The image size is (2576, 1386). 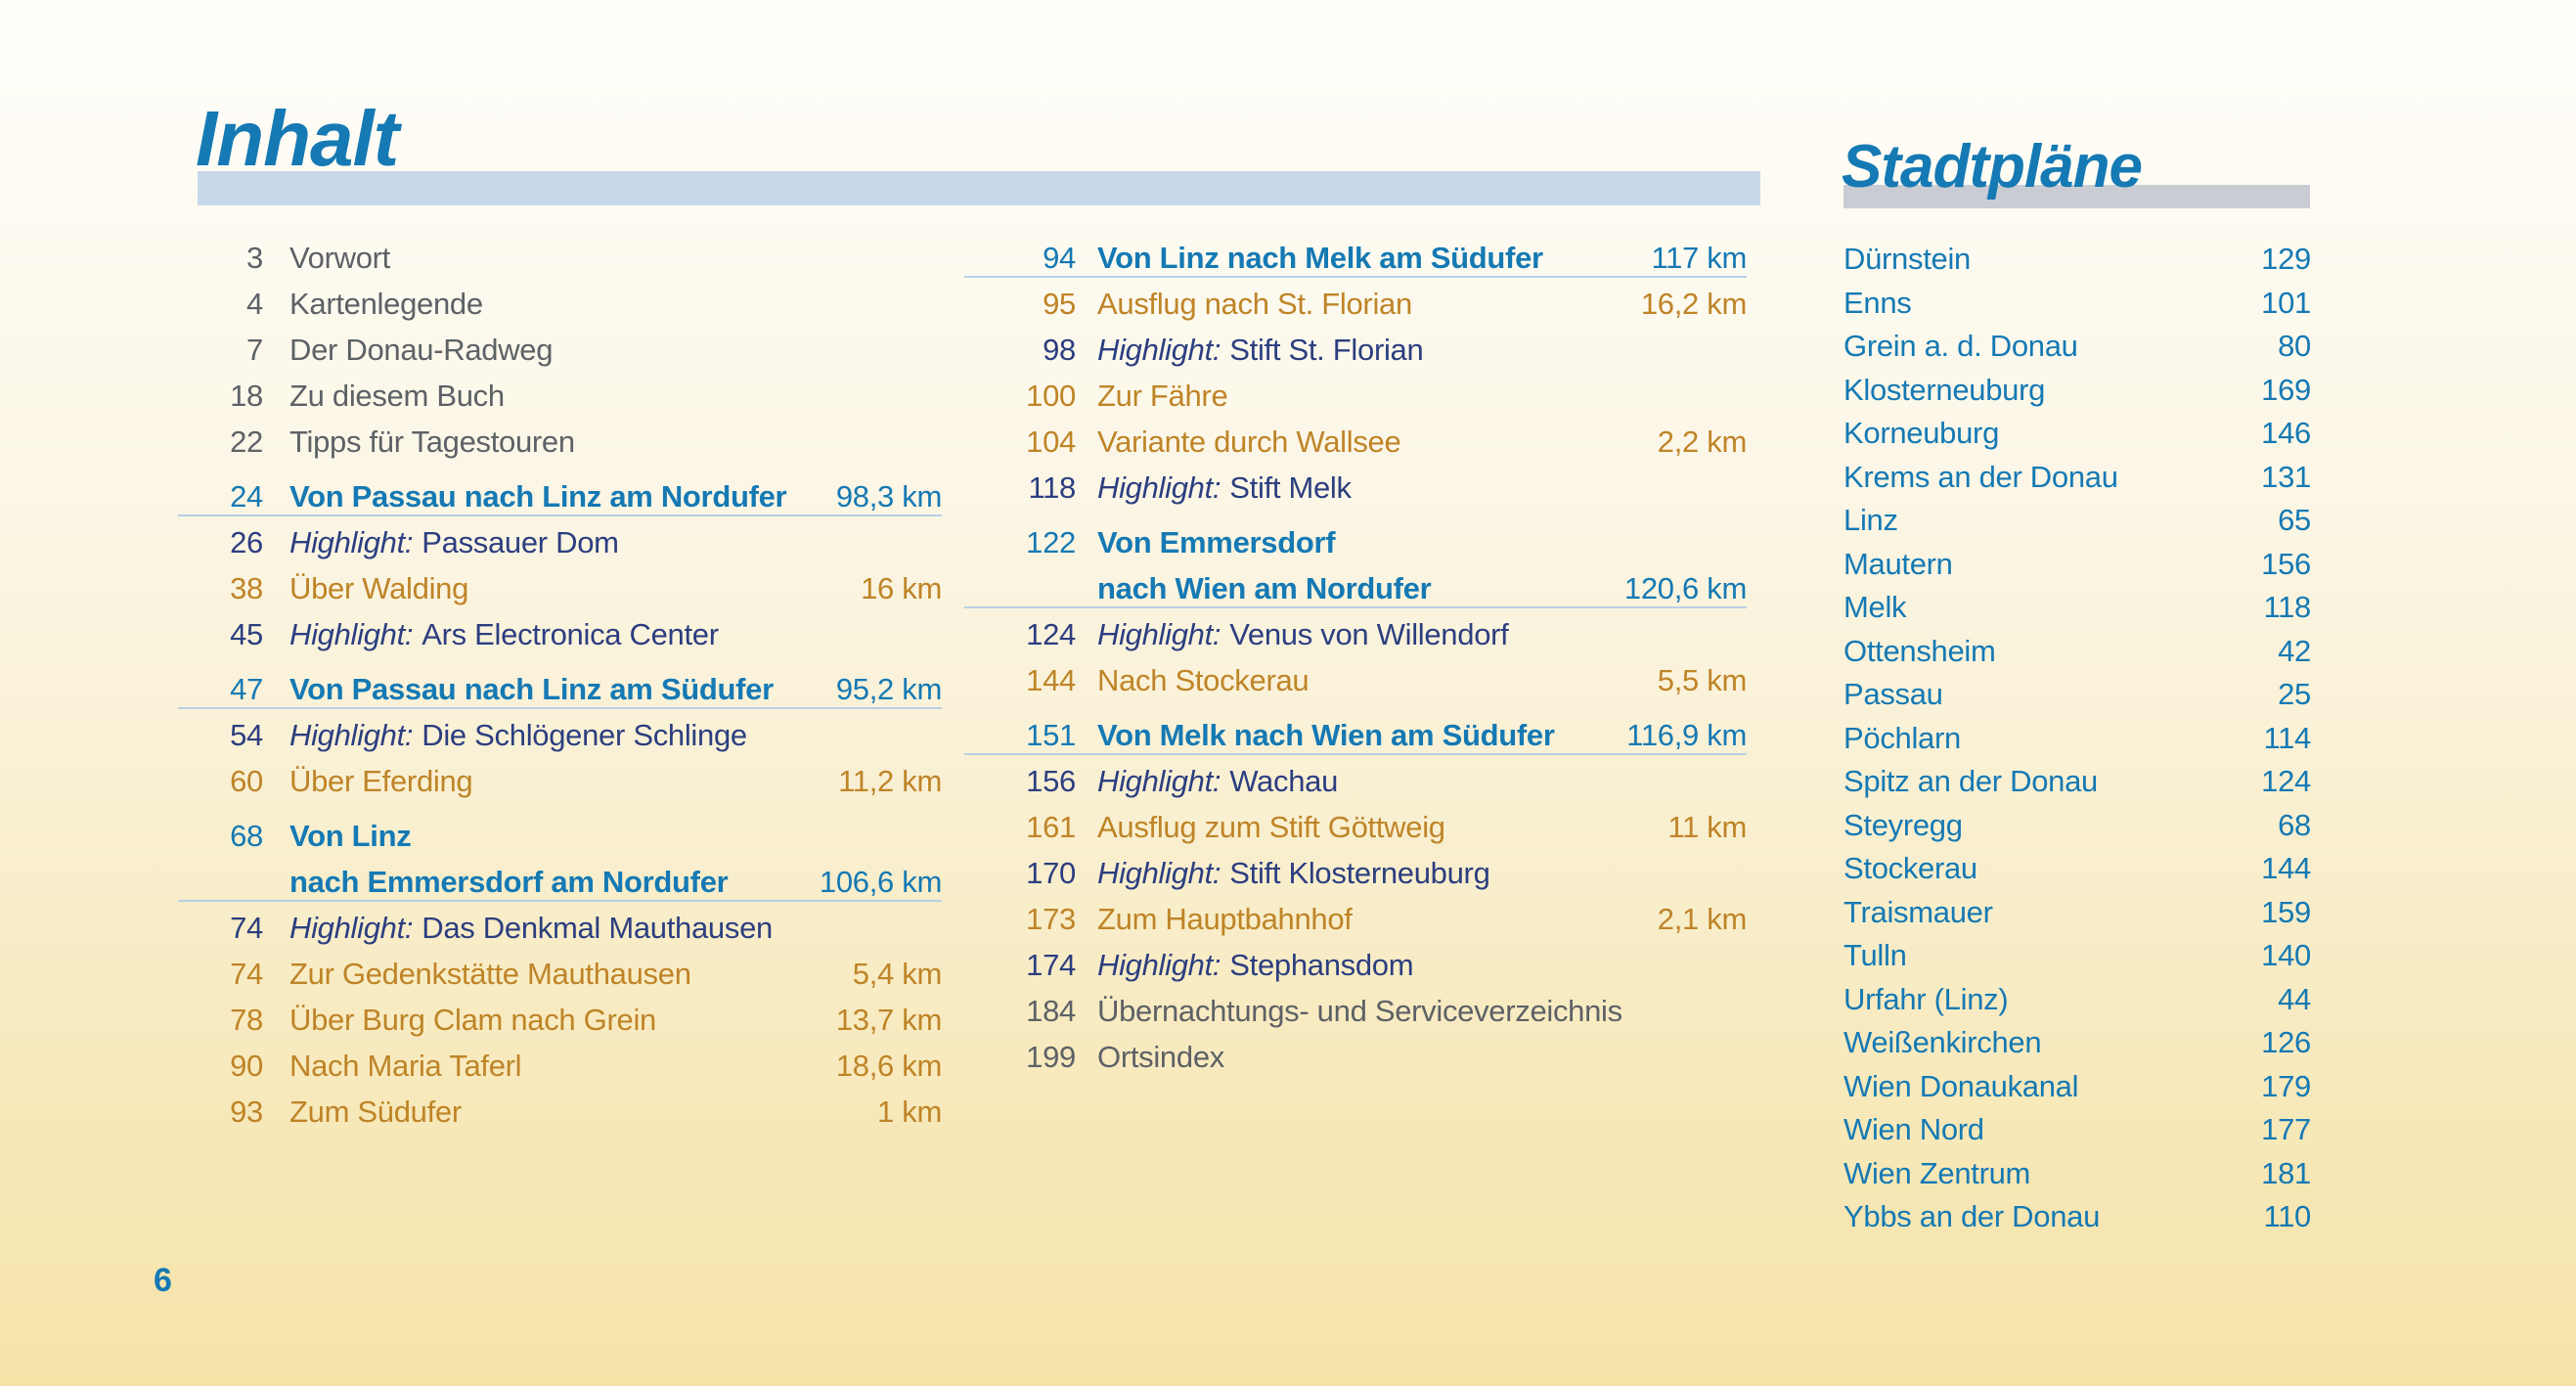 What do you see at coordinates (1051, 827) in the screenshot?
I see `toc-page-number: 161` at bounding box center [1051, 827].